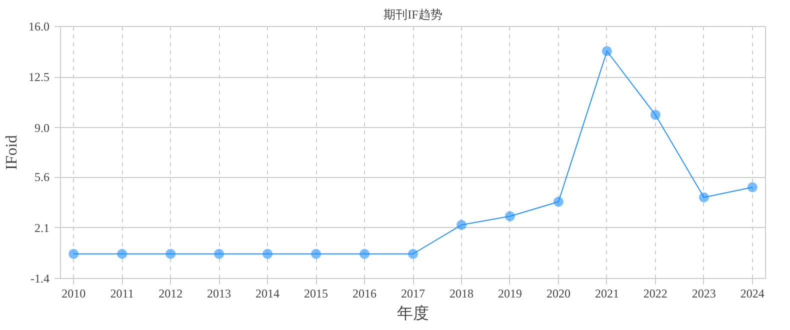  I want to click on x-tick-label: 2013, so click(219, 293).